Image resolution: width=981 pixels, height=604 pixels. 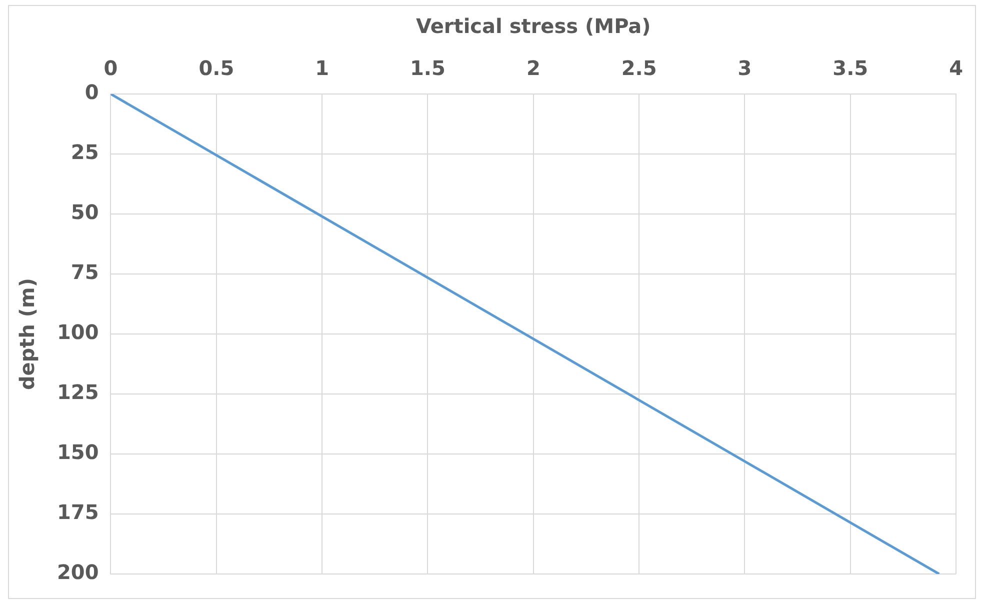 What do you see at coordinates (78, 572) in the screenshot?
I see `y-tick-label: 200` at bounding box center [78, 572].